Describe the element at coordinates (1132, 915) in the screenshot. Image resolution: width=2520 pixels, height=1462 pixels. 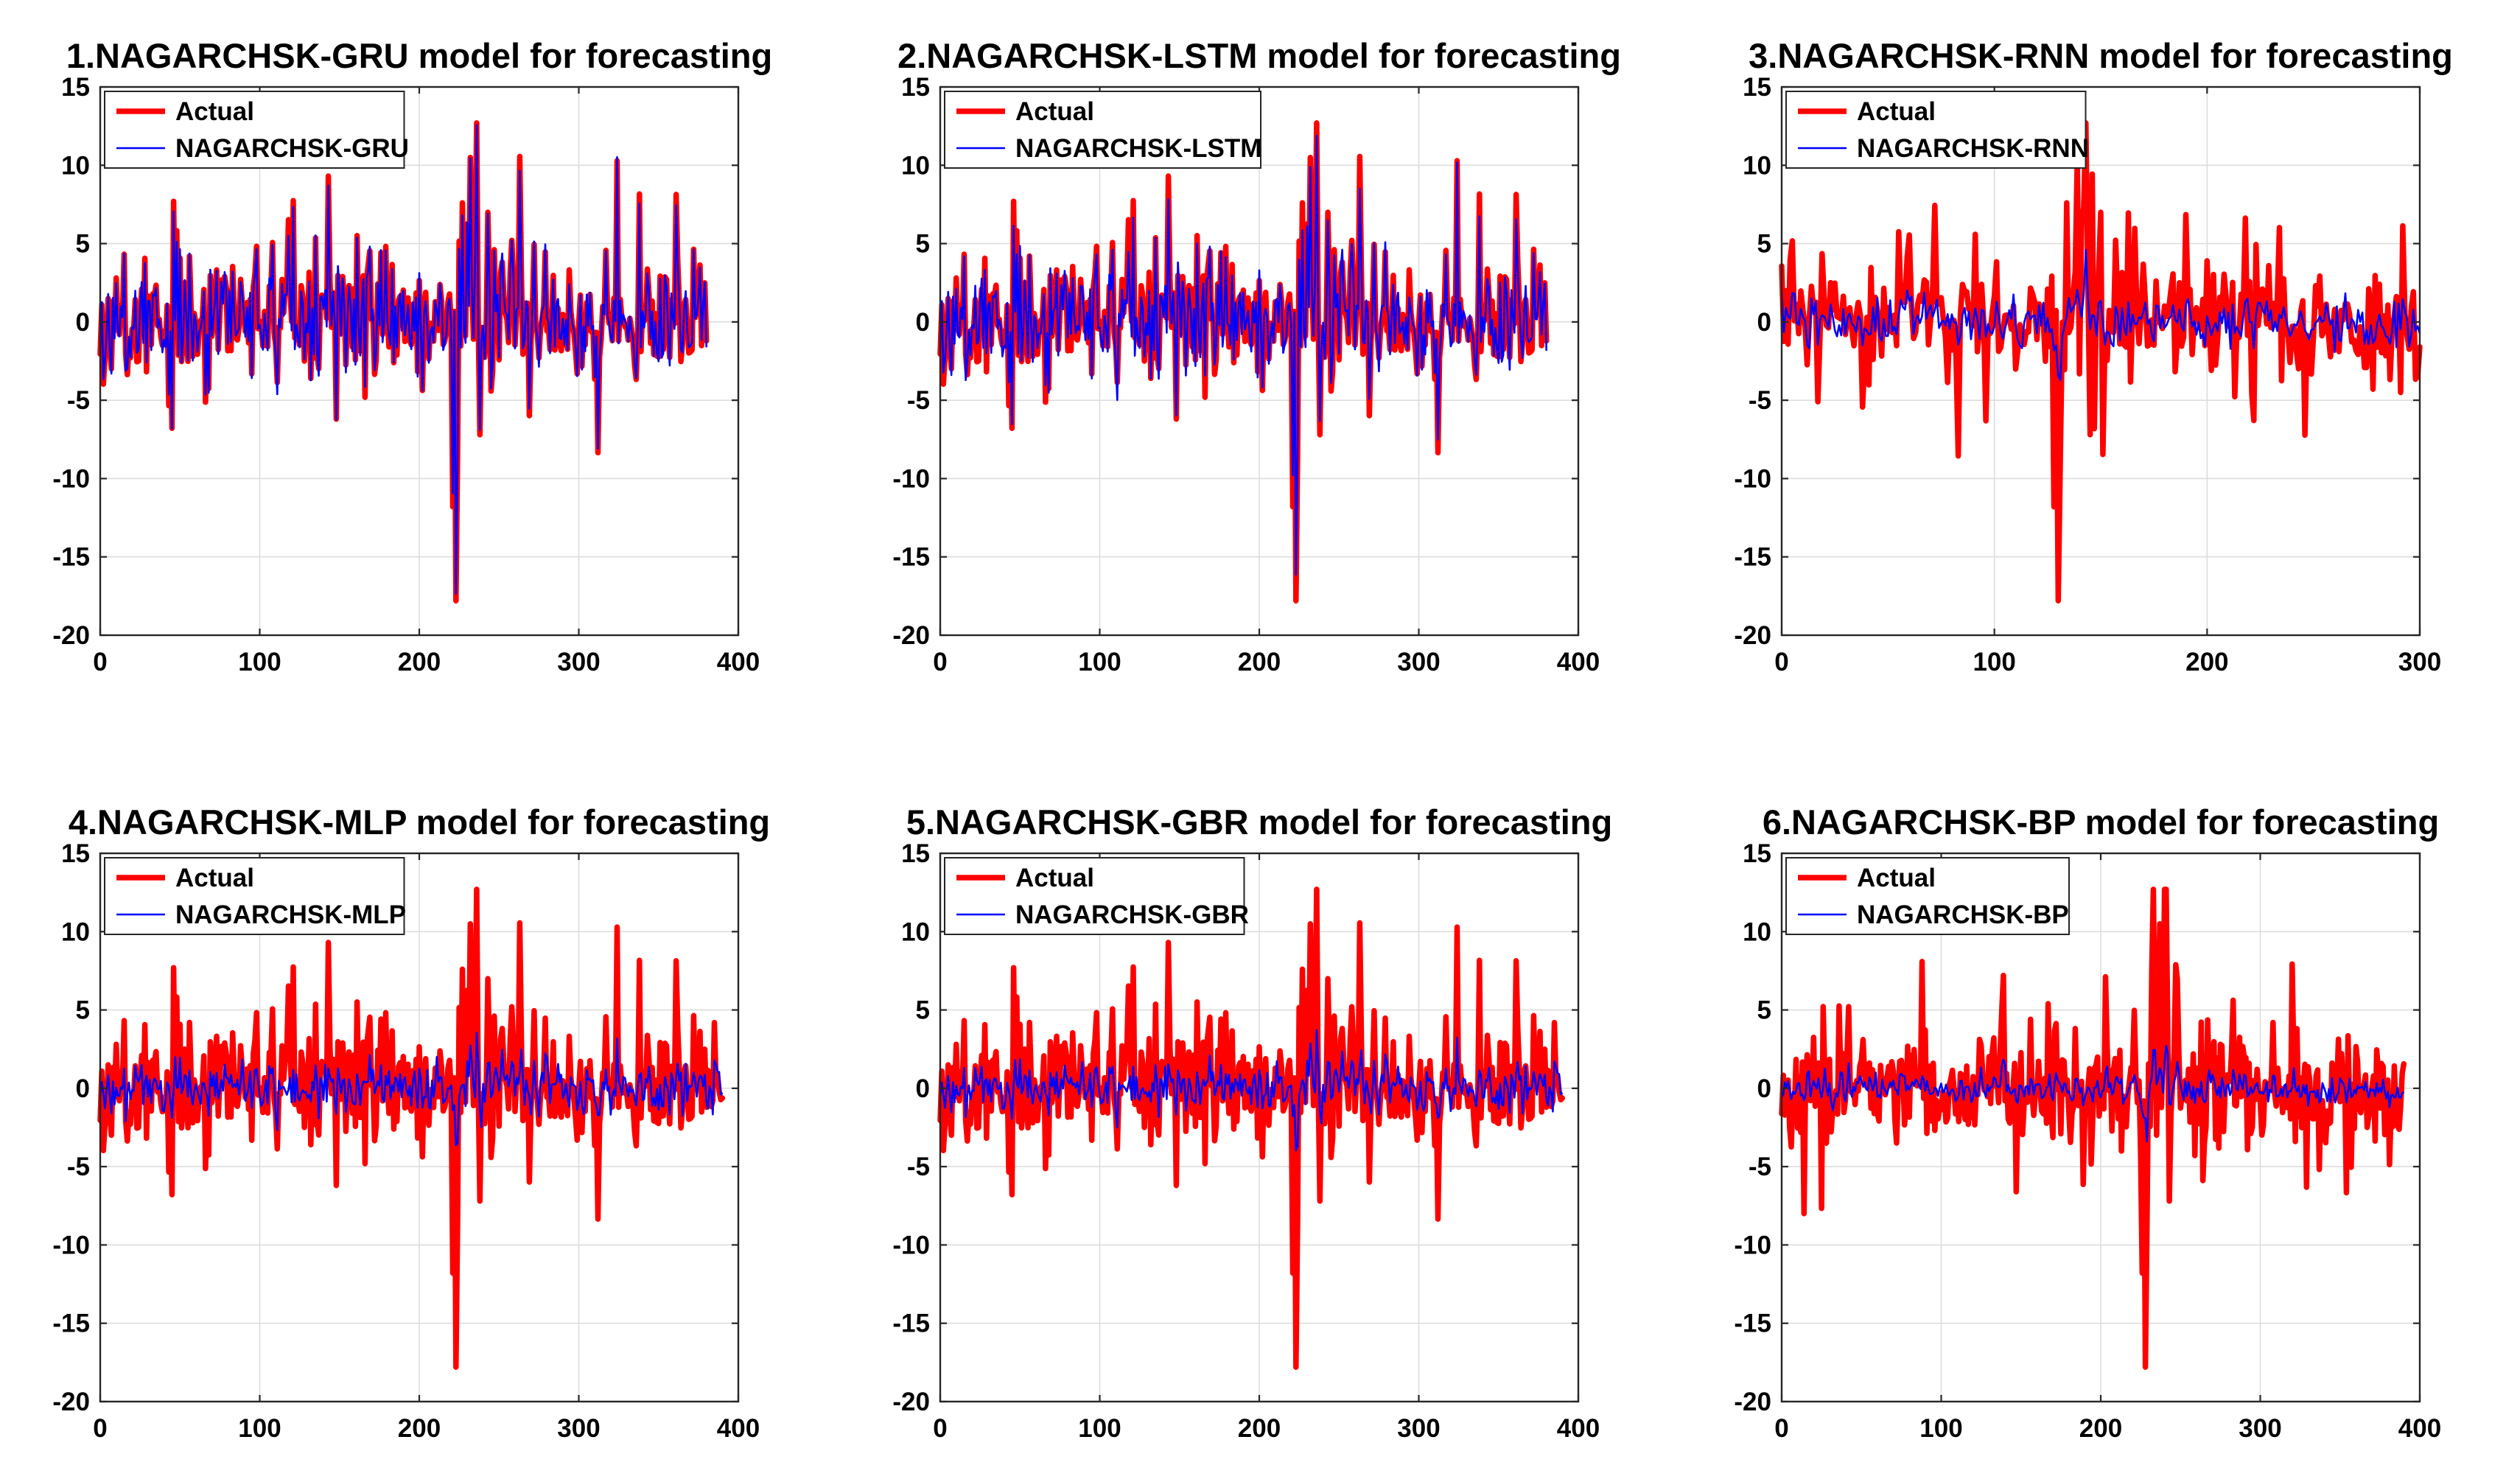
I see `legend-label-forecast: NAGARCHSK-GBR` at that location.